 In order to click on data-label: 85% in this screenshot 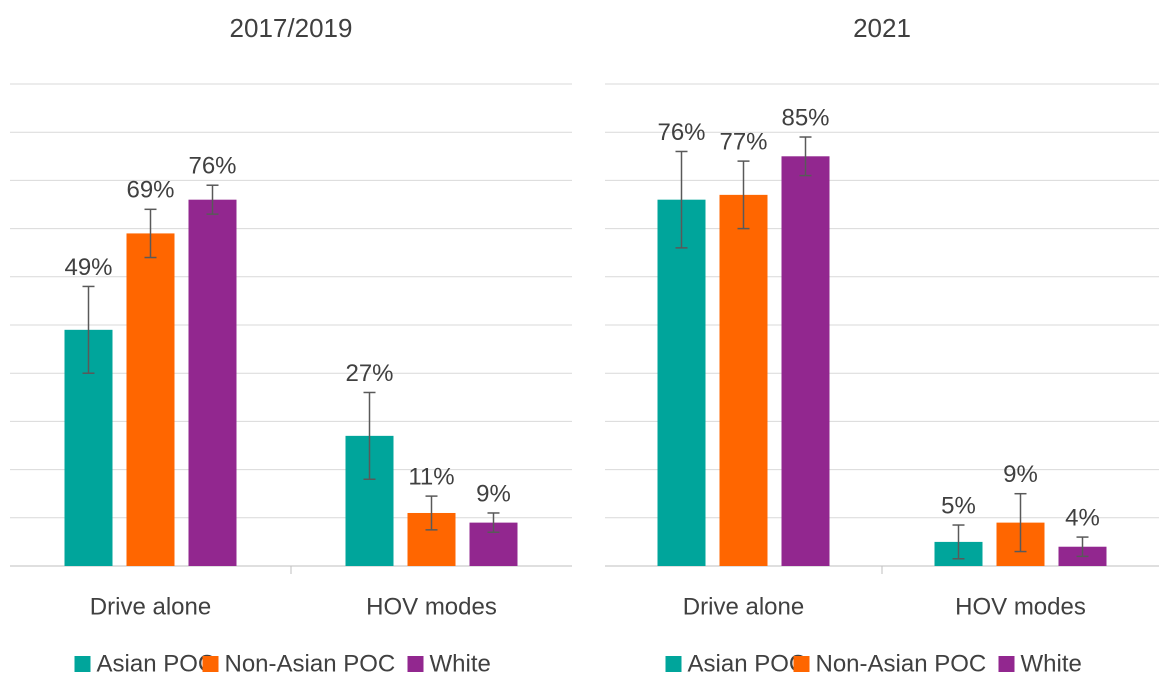, I will do `click(805, 117)`.